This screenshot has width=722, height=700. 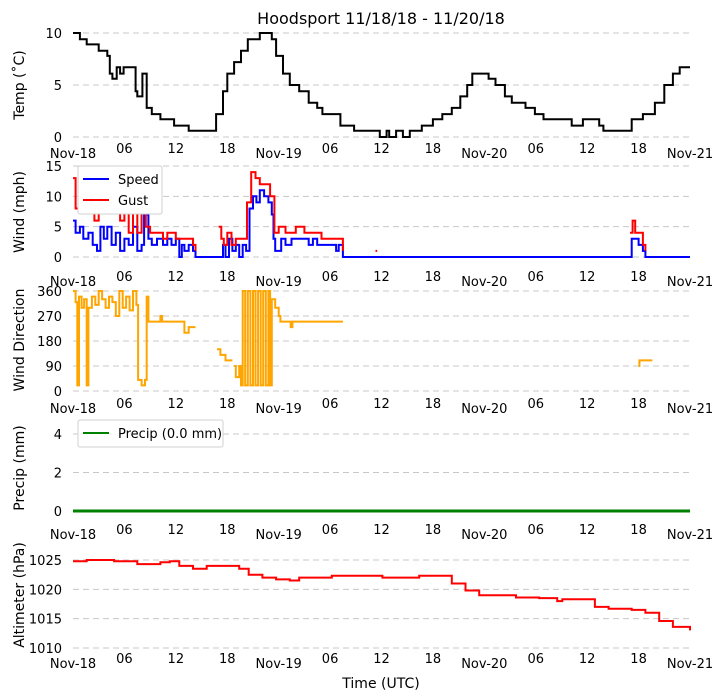 I want to click on temp-series-temp, so click(x=381, y=85).